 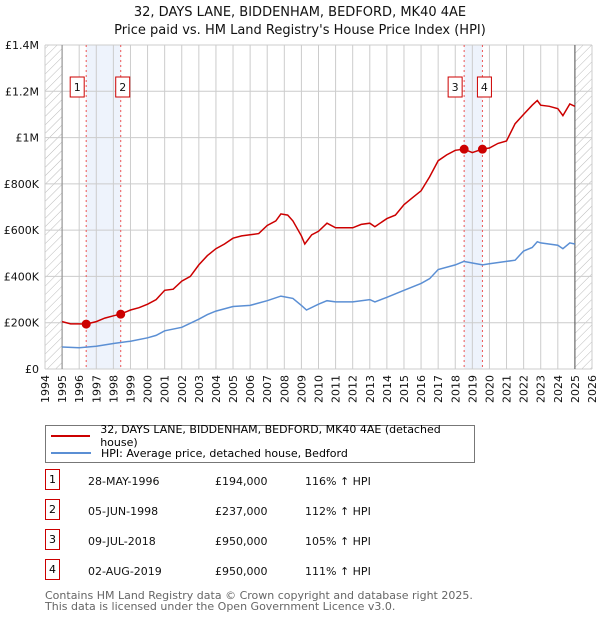 What do you see at coordinates (541, 389) in the screenshot?
I see `x-tick-label: 2023` at bounding box center [541, 389].